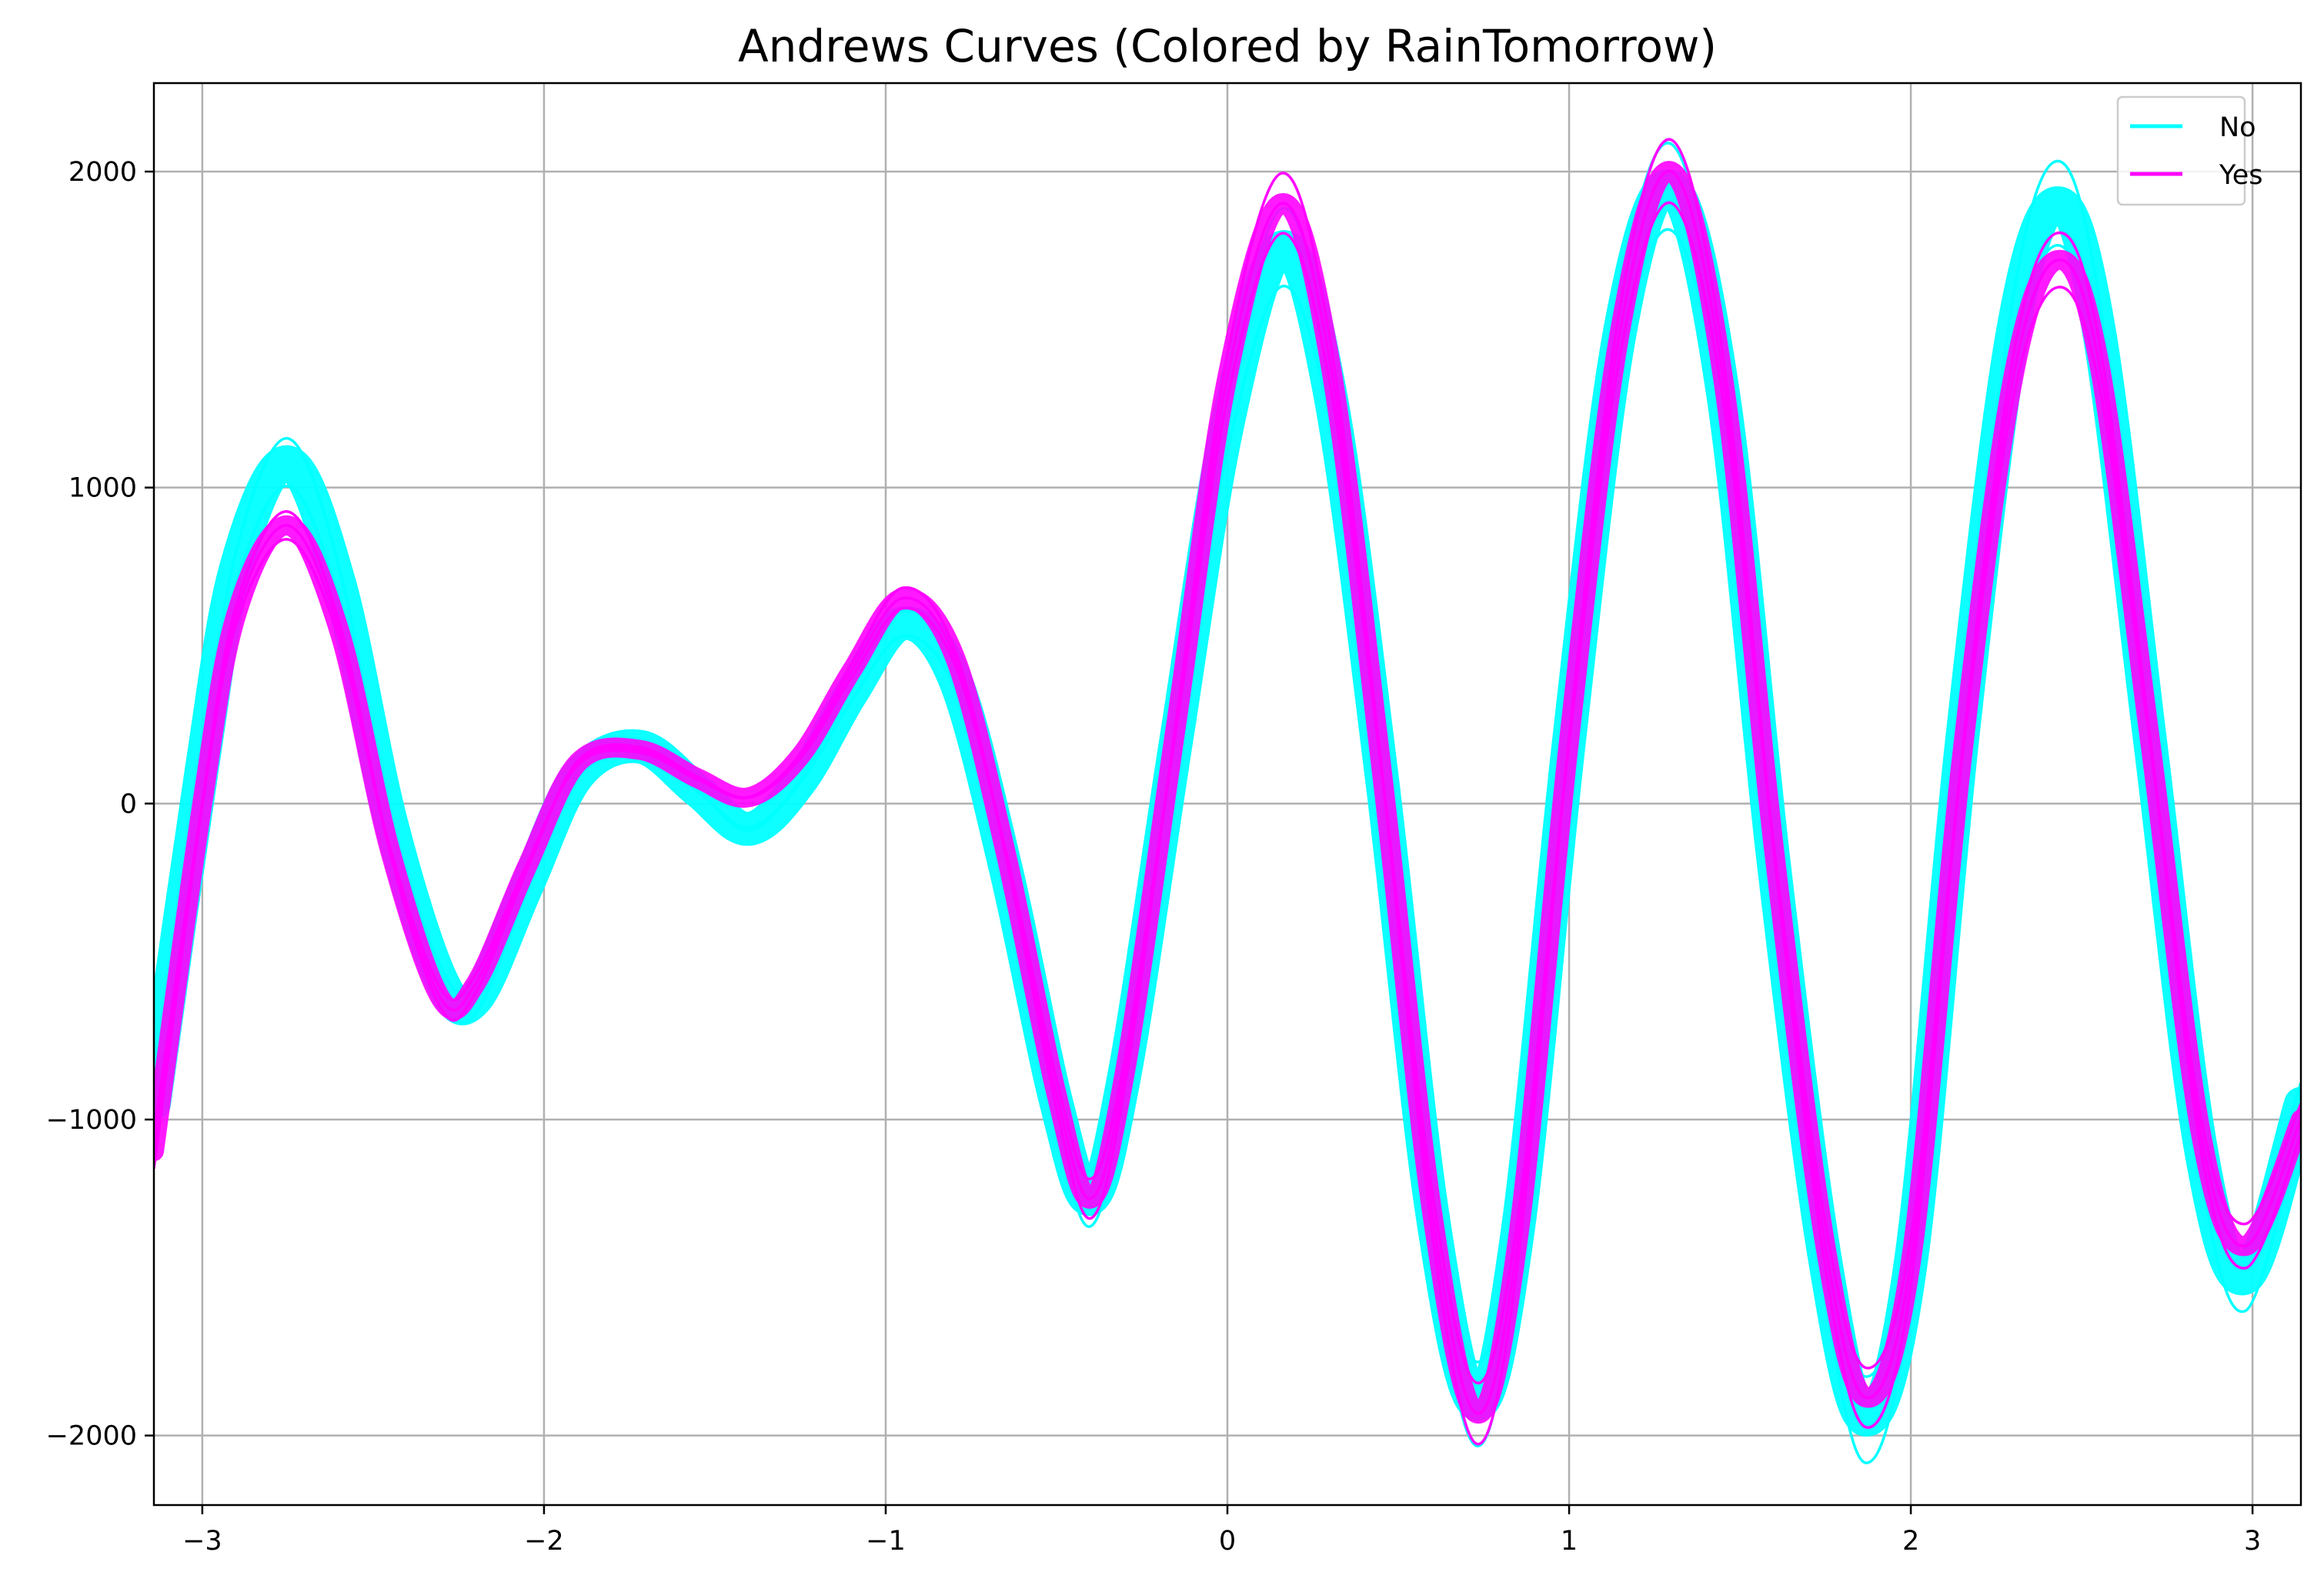 The image size is (2324, 1582). What do you see at coordinates (103, 173) in the screenshot?
I see `y-tick-label: 2000` at bounding box center [103, 173].